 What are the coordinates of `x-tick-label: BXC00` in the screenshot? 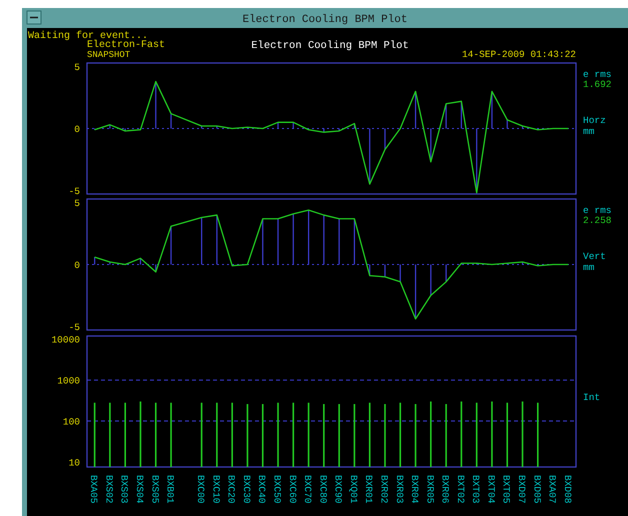 It's located at (200, 489).